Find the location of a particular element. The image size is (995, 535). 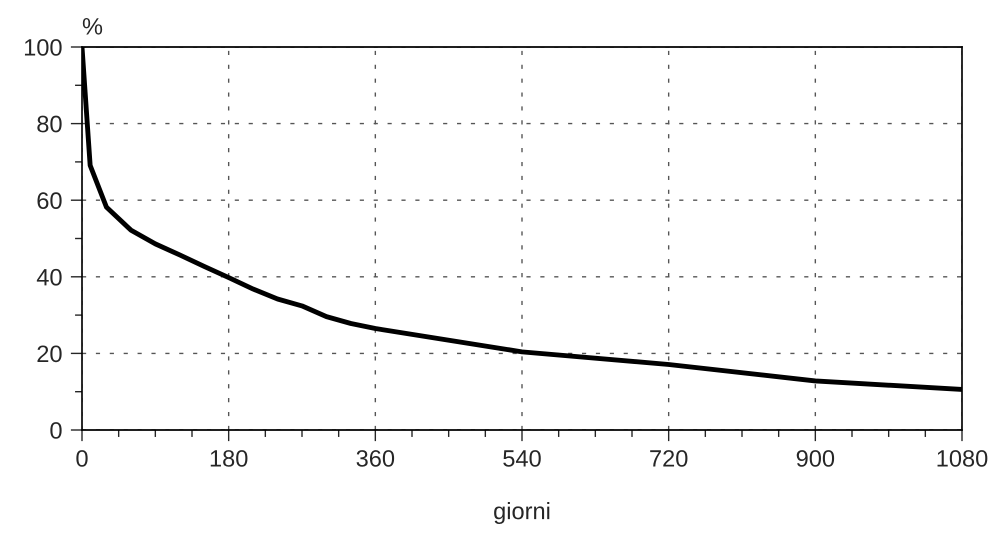

y-axis-title: % is located at coordinates (92, 26).